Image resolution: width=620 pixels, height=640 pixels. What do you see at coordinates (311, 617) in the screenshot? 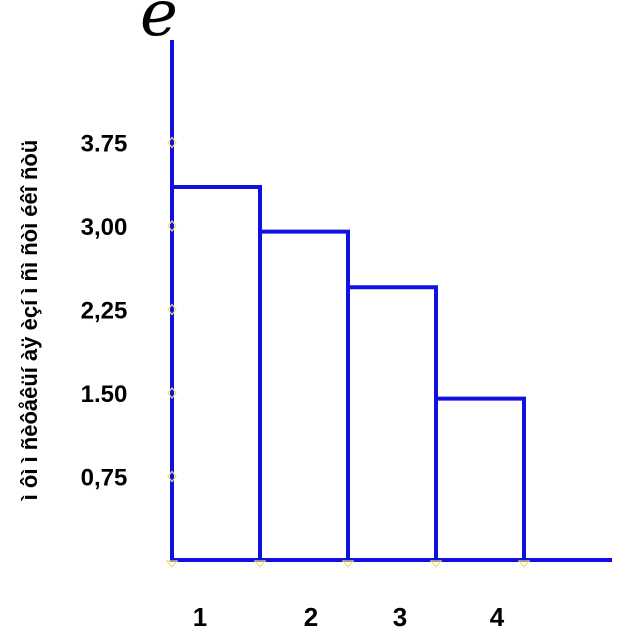
I see `x-tick-label: 2` at bounding box center [311, 617].